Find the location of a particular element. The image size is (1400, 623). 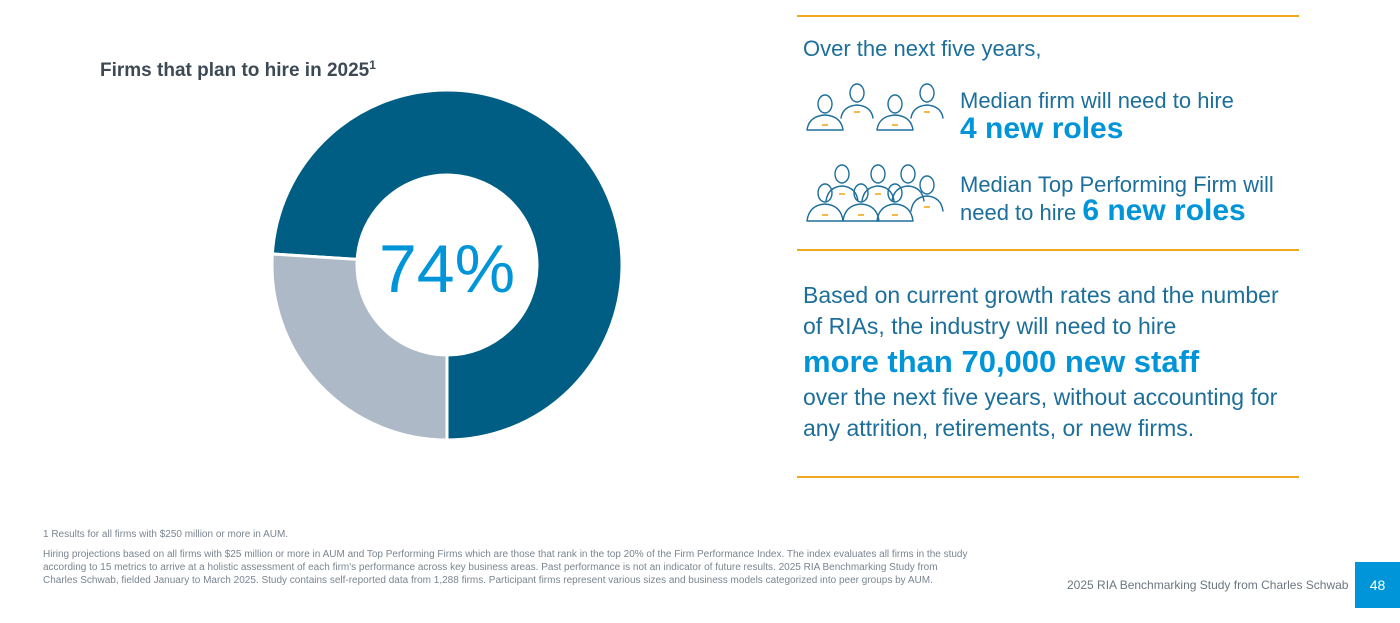

middle-divider is located at coordinates (1048, 250).